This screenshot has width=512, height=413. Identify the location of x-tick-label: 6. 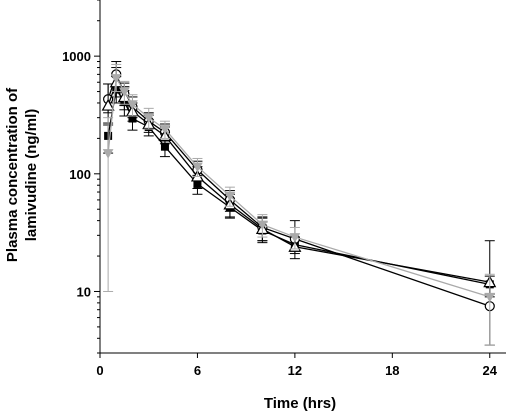
(197, 370).